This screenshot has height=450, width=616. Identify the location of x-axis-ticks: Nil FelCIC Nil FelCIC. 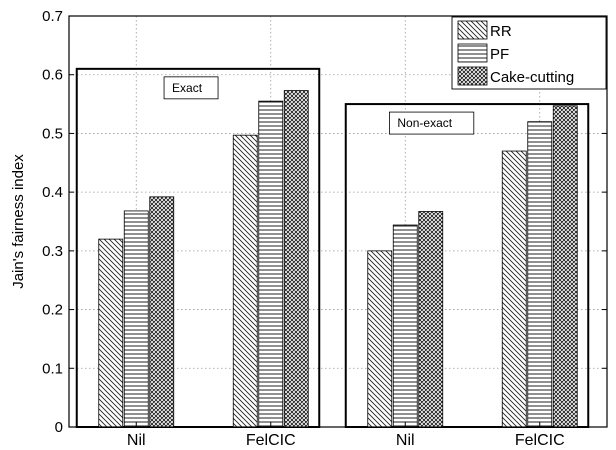
(346, 435).